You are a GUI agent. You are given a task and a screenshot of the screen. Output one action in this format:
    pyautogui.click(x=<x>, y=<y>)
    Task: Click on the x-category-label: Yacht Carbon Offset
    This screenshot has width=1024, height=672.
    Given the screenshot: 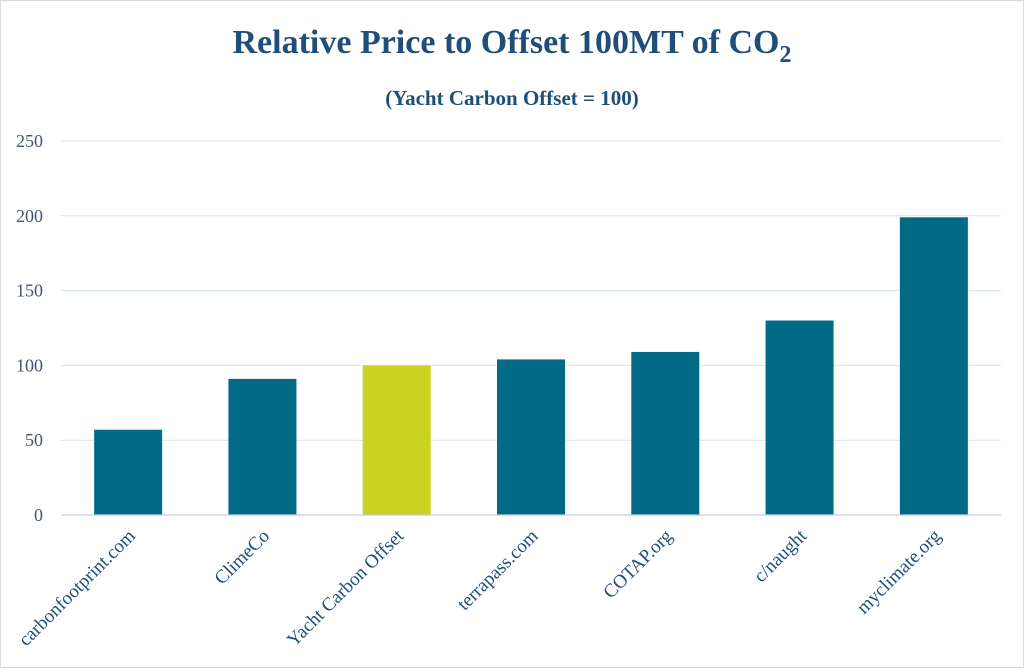 What is the action you would take?
    pyautogui.click(x=346, y=588)
    